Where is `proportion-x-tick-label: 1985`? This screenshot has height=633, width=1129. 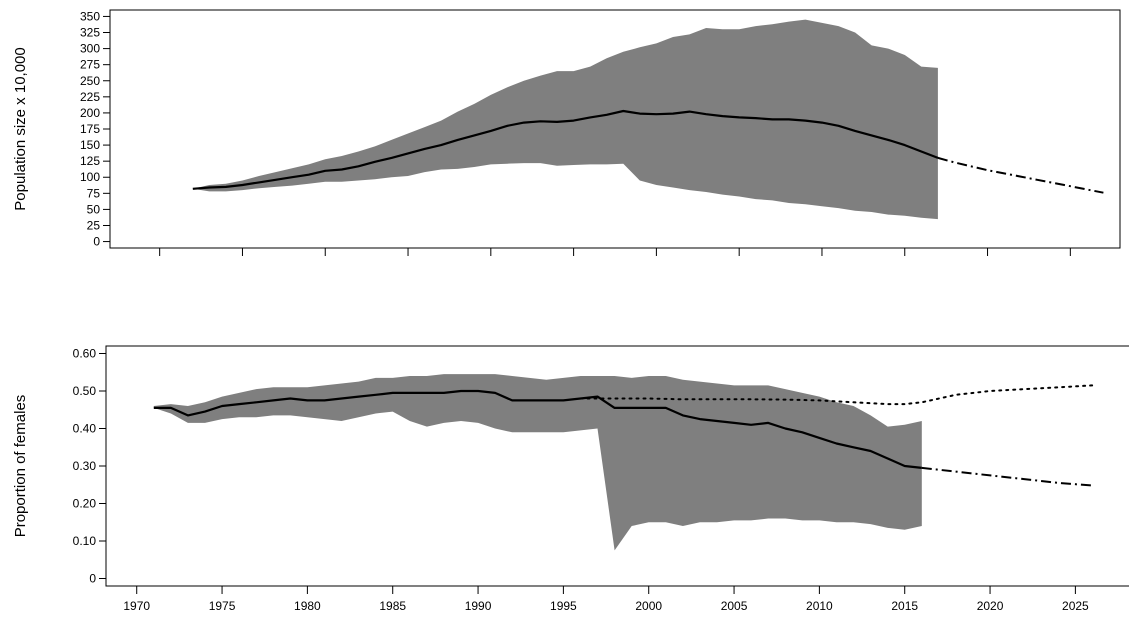
proportion-x-tick-label: 1985 is located at coordinates (392, 606).